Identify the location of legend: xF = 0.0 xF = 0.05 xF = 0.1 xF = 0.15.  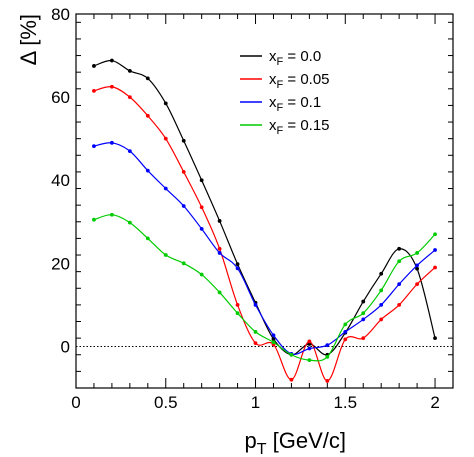
(285, 92).